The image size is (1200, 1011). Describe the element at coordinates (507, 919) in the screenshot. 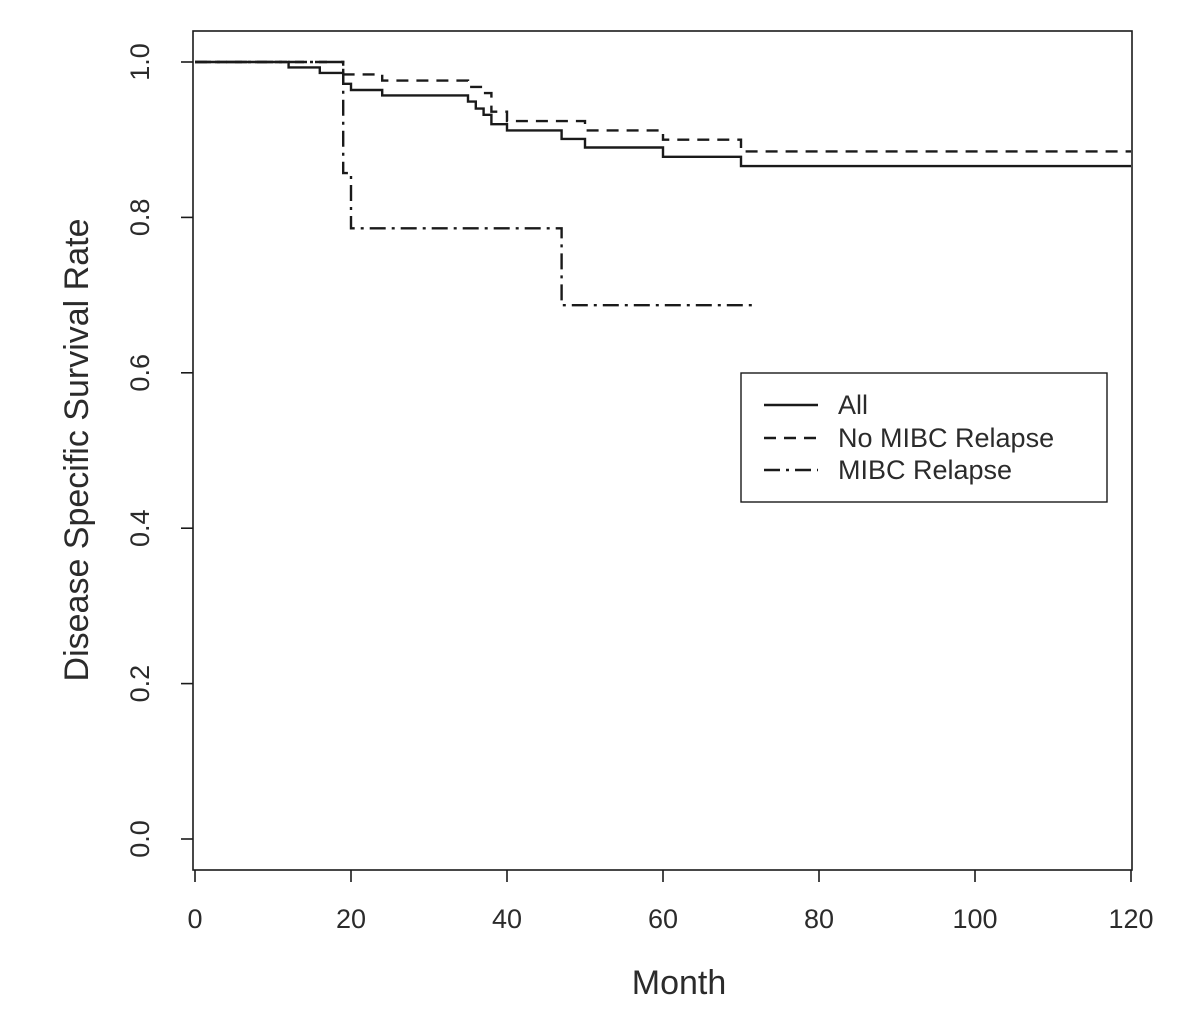

I see `x-tick-label: 40` at that location.